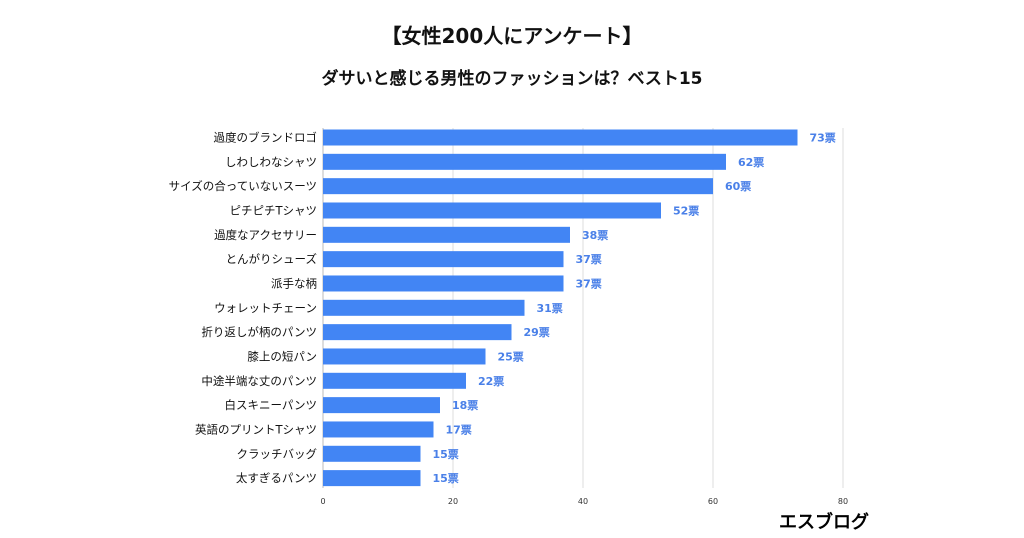 This screenshot has width=1024, height=538. What do you see at coordinates (282, 356) in the screenshot?
I see `category-label: 膝上の短パン` at bounding box center [282, 356].